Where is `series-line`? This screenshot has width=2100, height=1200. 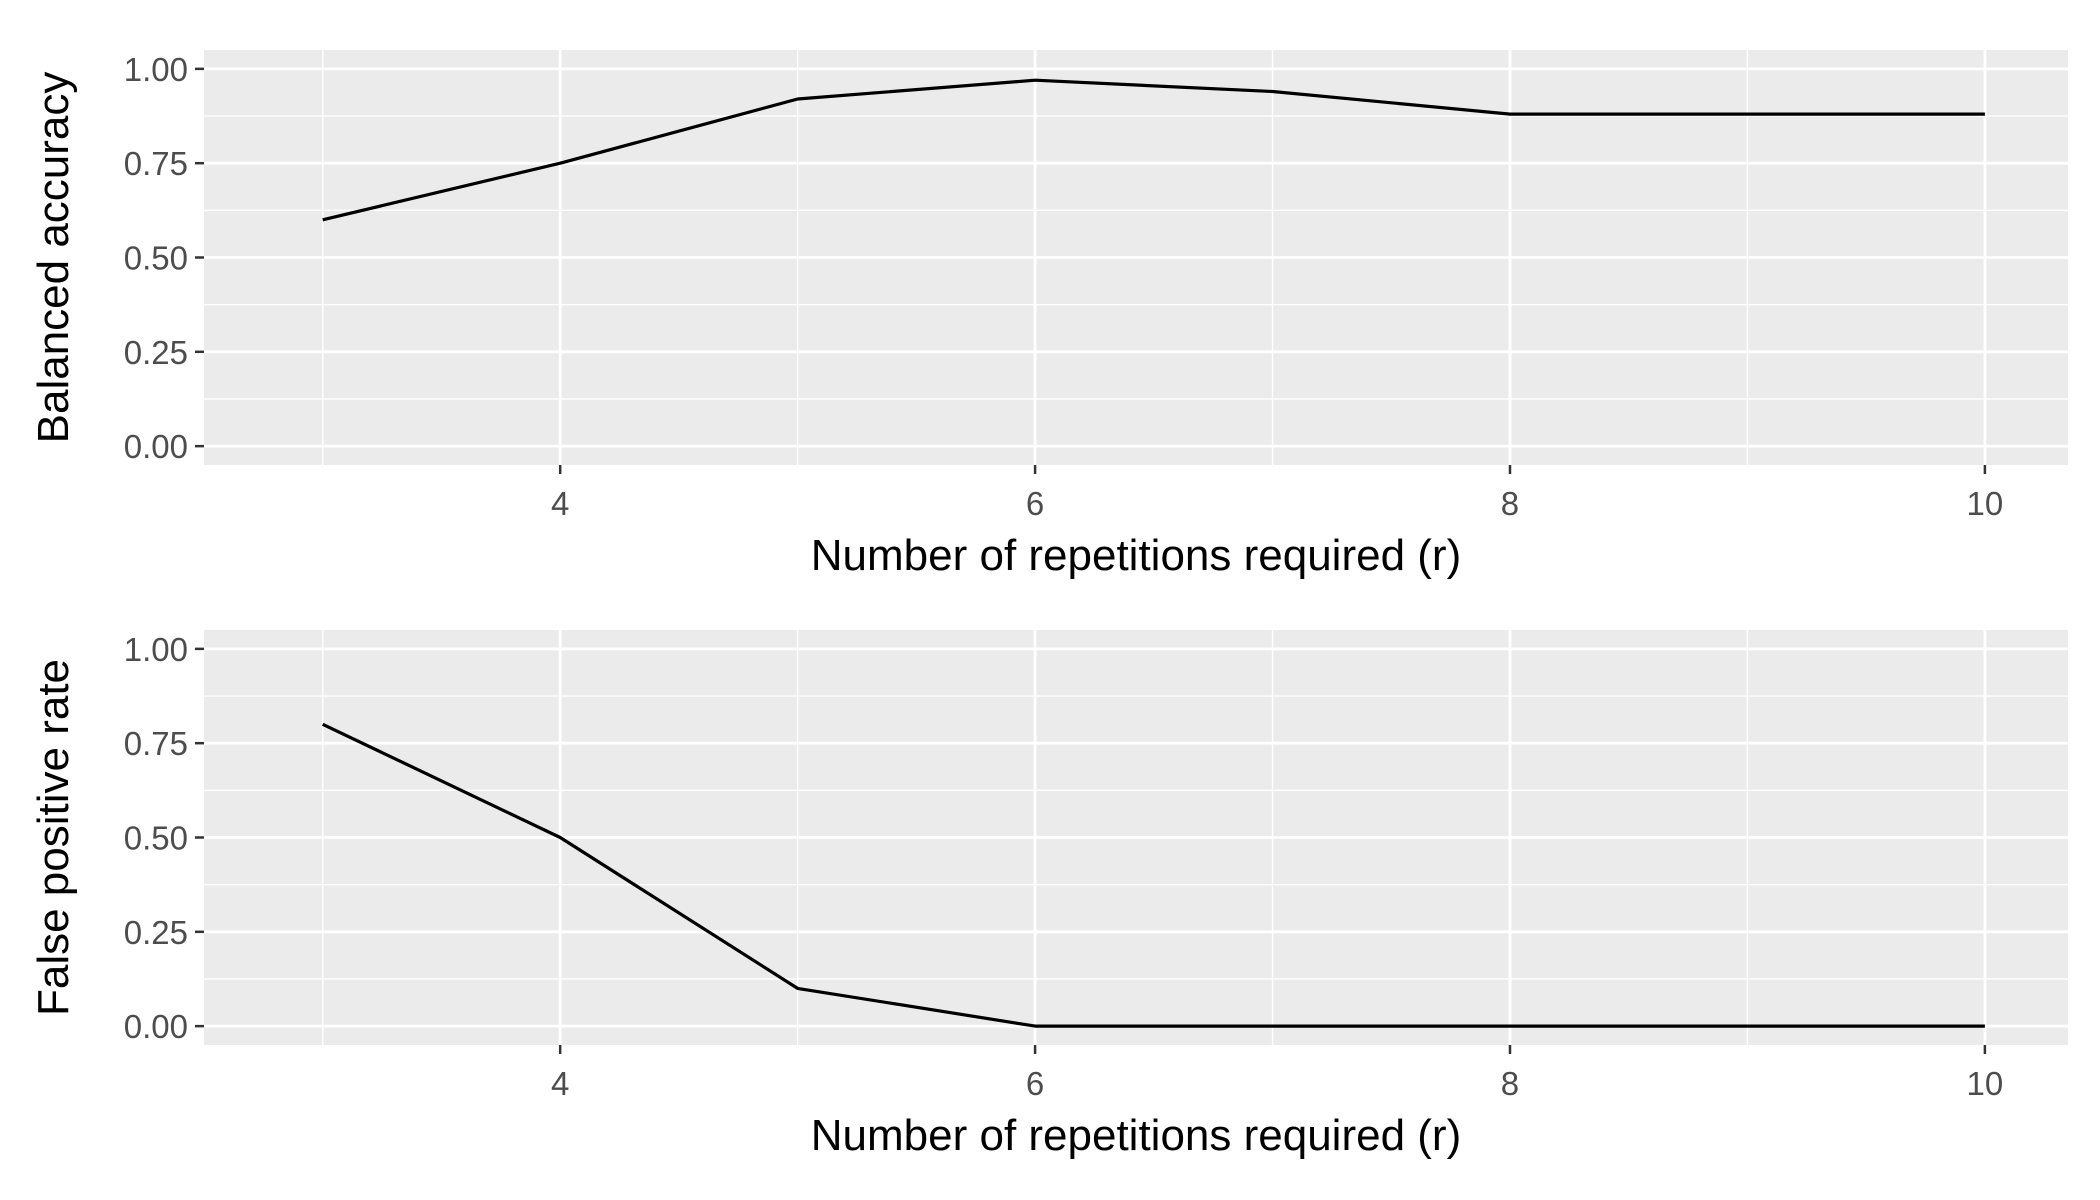 series-line is located at coordinates (1153, 150).